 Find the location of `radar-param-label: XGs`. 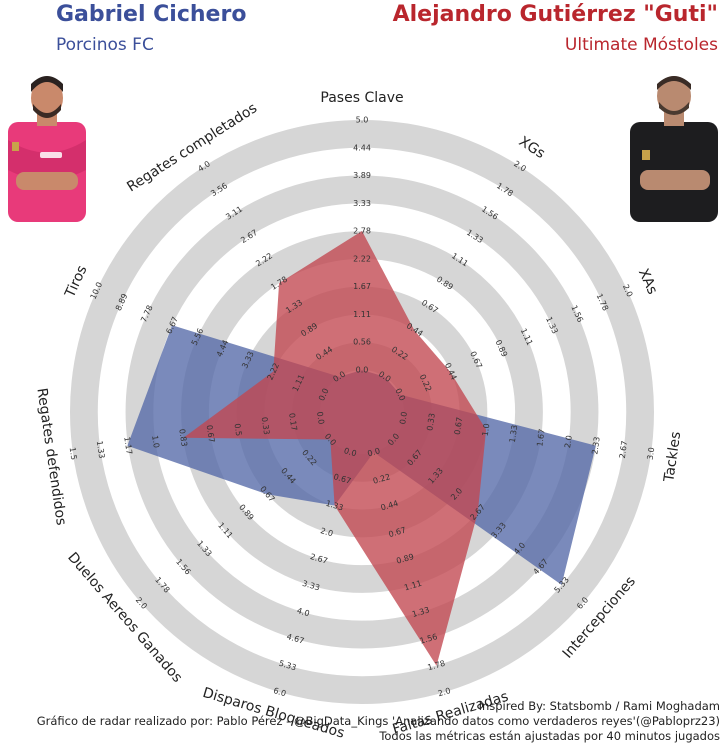

radar-param-label: XGs is located at coordinates (532, 148).